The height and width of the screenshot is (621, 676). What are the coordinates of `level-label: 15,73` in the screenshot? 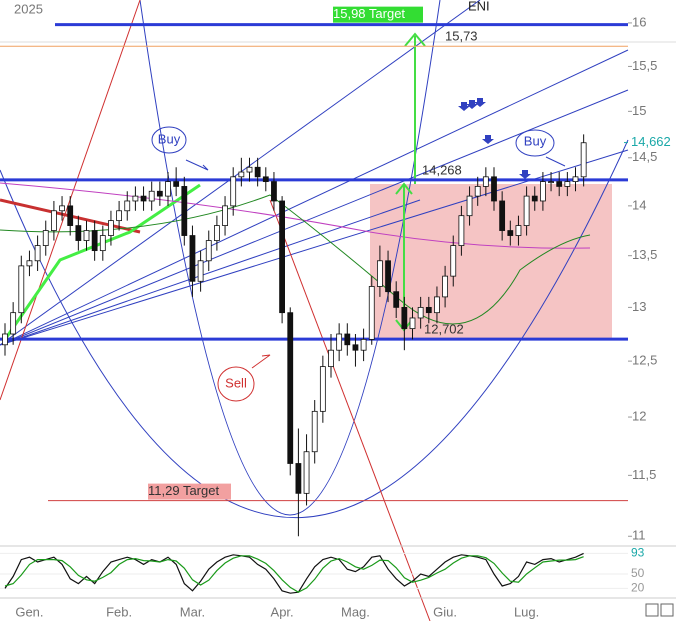 It's located at (461, 36).